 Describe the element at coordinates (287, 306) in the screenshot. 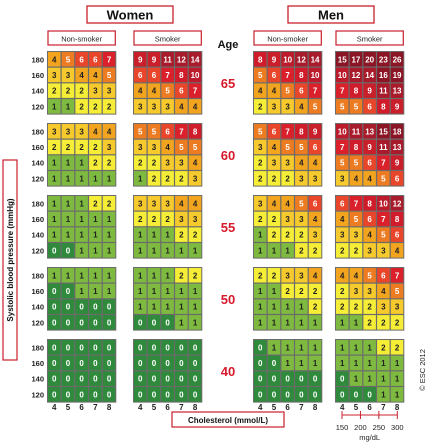

I see `cell-50-men_nonsmoker-r2-c2` at that location.